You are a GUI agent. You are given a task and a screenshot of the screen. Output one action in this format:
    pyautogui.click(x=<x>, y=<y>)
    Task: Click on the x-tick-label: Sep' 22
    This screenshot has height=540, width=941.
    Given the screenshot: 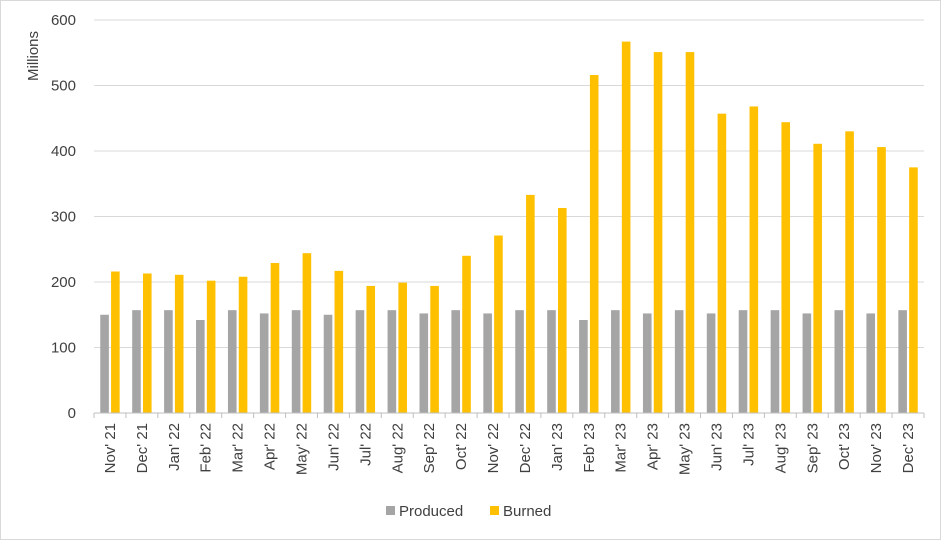 What is the action you would take?
    pyautogui.click(x=429, y=448)
    